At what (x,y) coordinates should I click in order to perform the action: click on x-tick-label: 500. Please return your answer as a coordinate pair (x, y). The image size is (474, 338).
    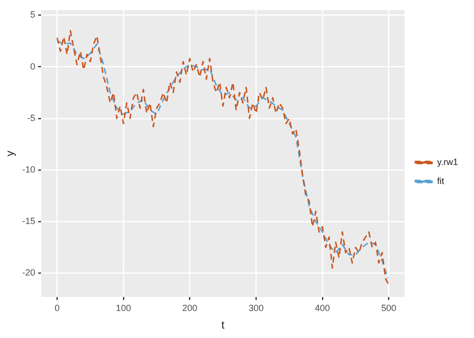
    Looking at the image, I should click on (388, 307).